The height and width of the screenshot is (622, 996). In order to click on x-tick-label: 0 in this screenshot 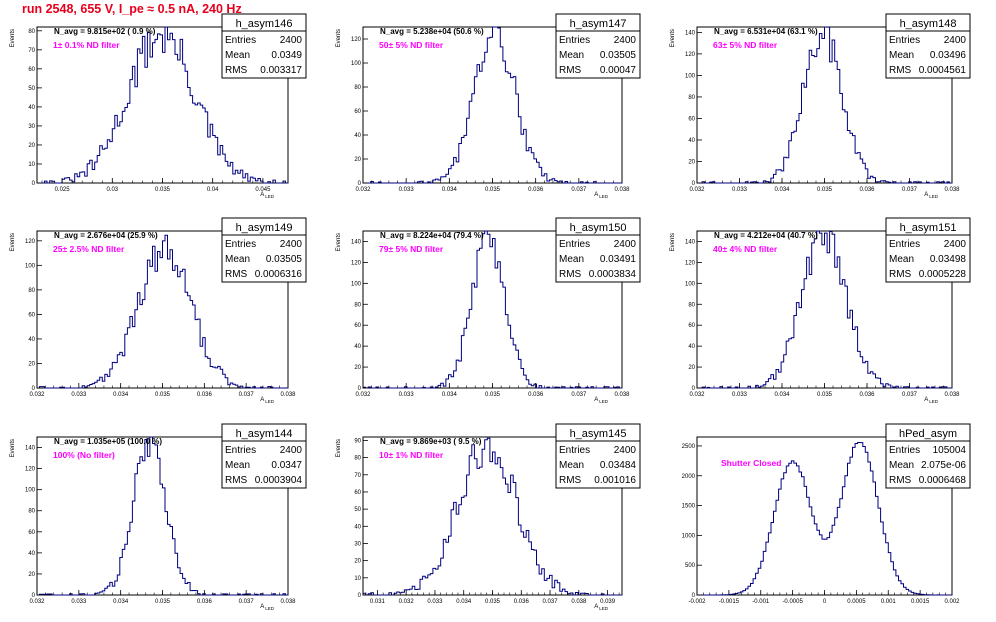, I will do `click(825, 602)`.